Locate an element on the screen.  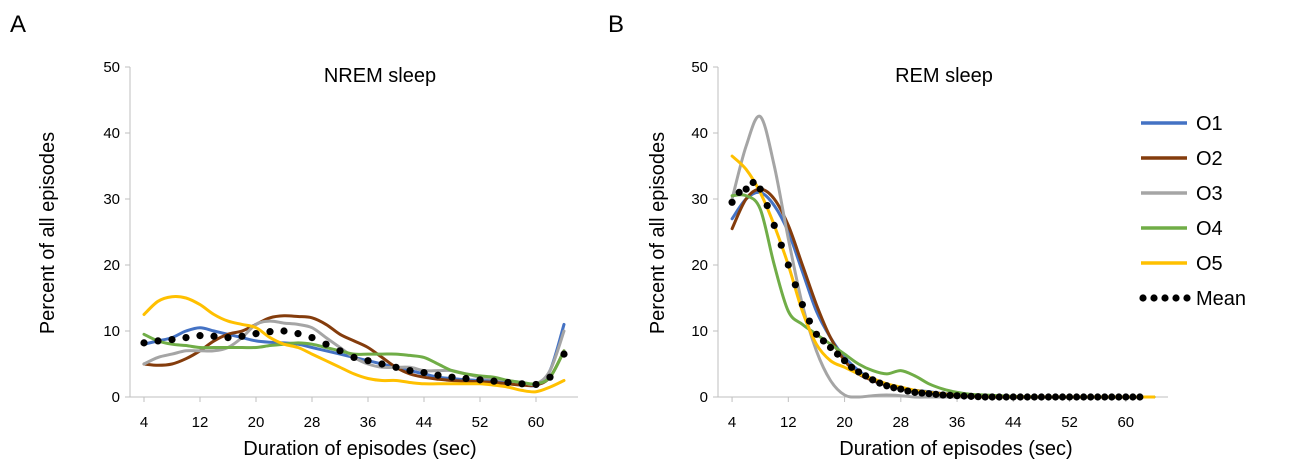
y-tick-label: 40 is located at coordinates (699, 133).